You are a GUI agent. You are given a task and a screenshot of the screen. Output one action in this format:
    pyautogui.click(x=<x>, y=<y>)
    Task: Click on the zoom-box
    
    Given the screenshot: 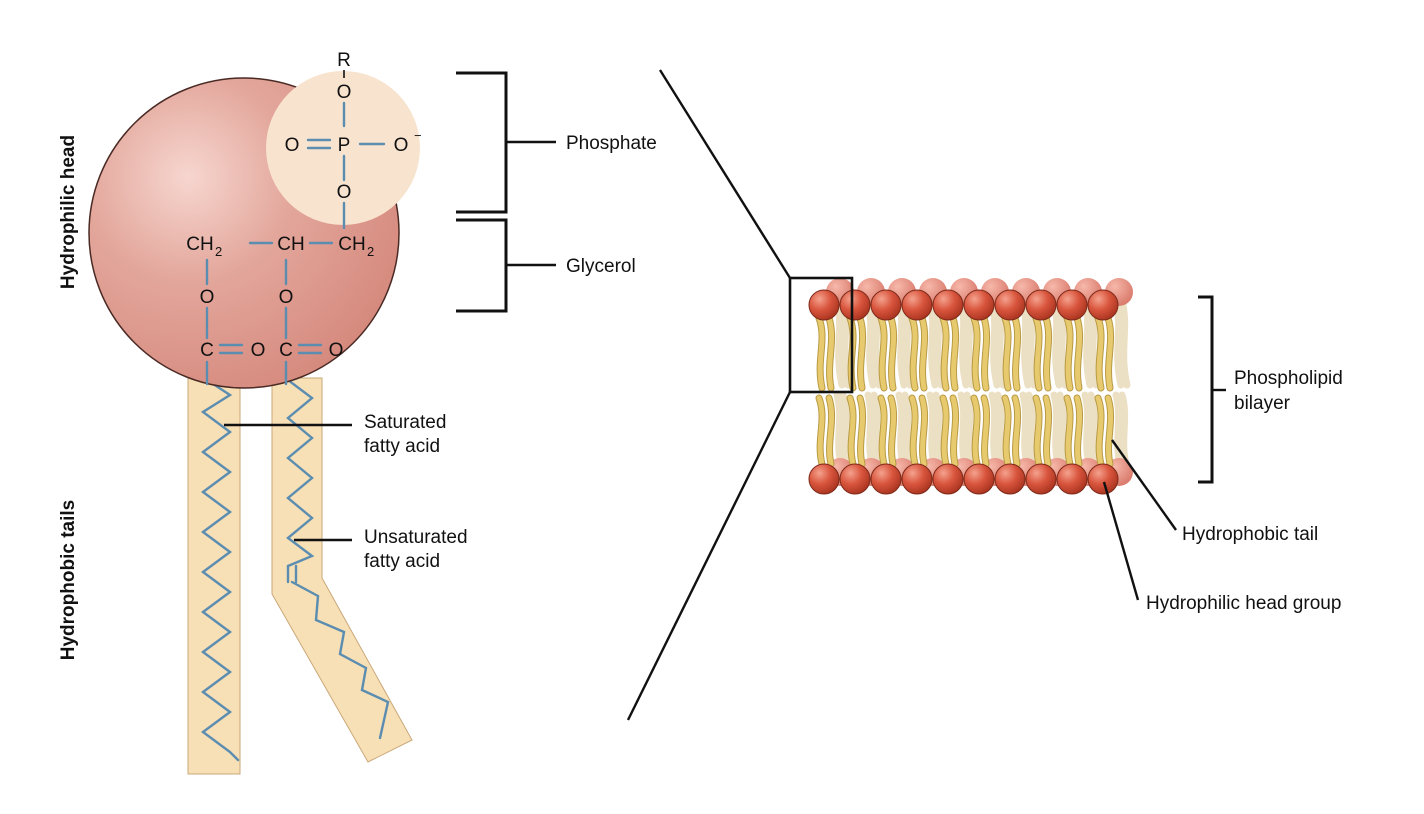 What is the action you would take?
    pyautogui.click(x=821, y=335)
    